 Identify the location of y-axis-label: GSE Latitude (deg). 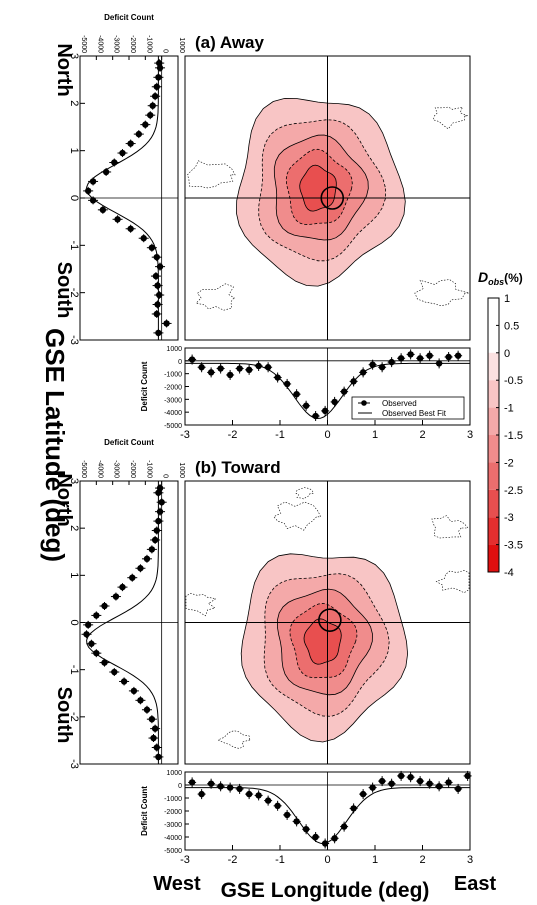
(55, 445).